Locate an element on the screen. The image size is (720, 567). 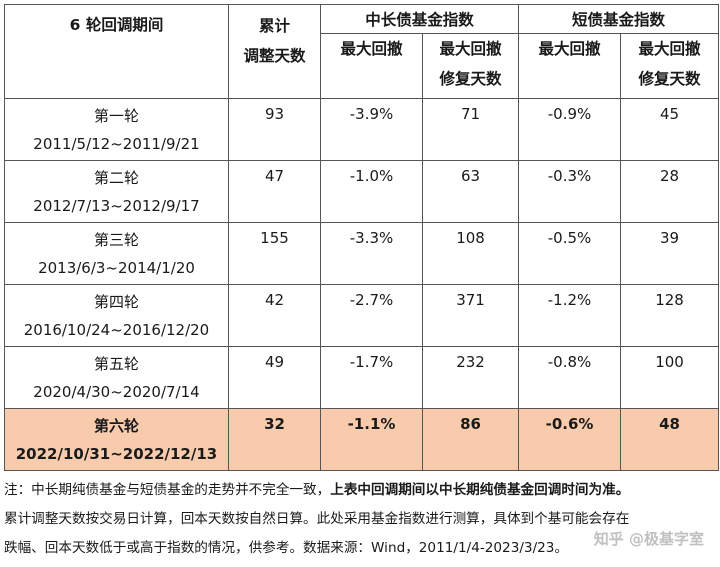
short-dd-cell: -1.2% is located at coordinates (570, 315).